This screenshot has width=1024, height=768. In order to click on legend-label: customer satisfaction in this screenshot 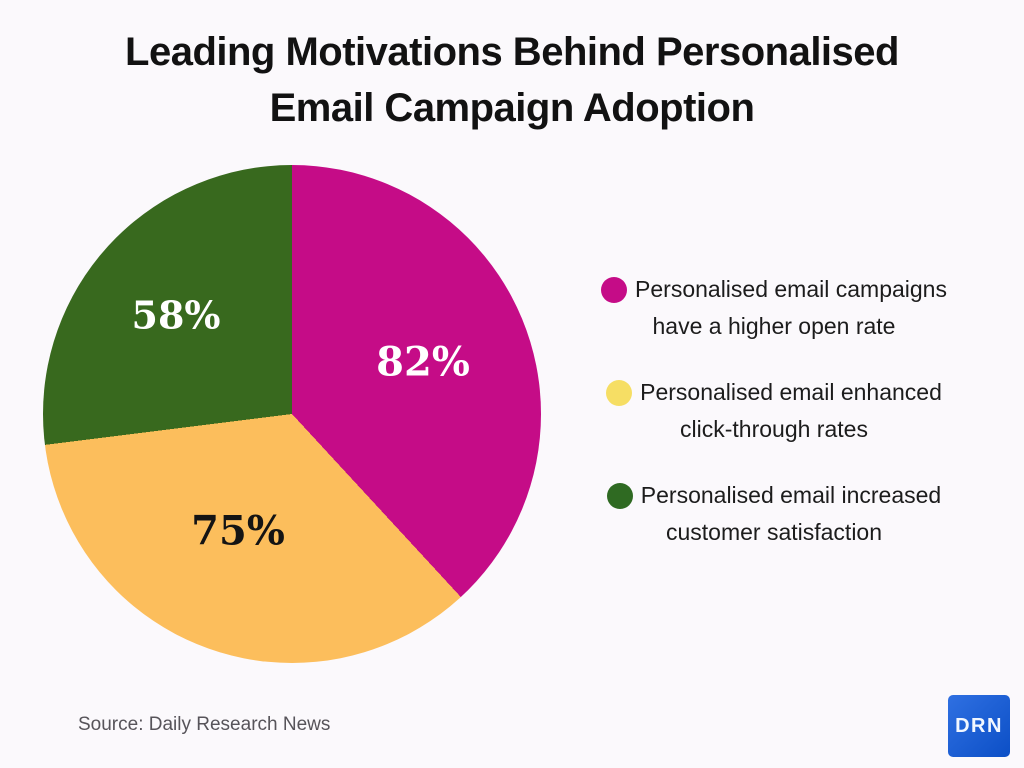, I will do `click(774, 532)`.